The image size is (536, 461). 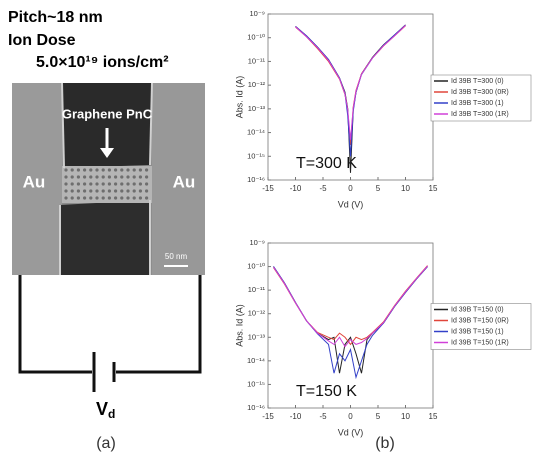 What do you see at coordinates (110, 333) in the screenshot?
I see `circuit` at bounding box center [110, 333].